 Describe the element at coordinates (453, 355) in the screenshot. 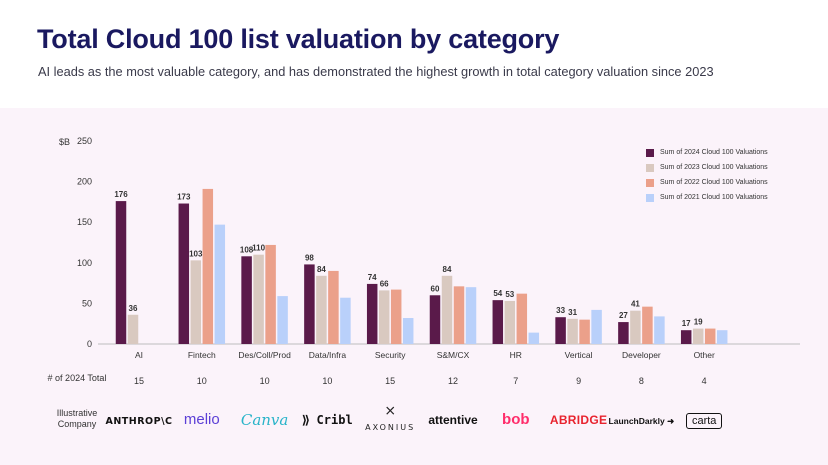

I see `x-tick-label: S&M/CX` at that location.